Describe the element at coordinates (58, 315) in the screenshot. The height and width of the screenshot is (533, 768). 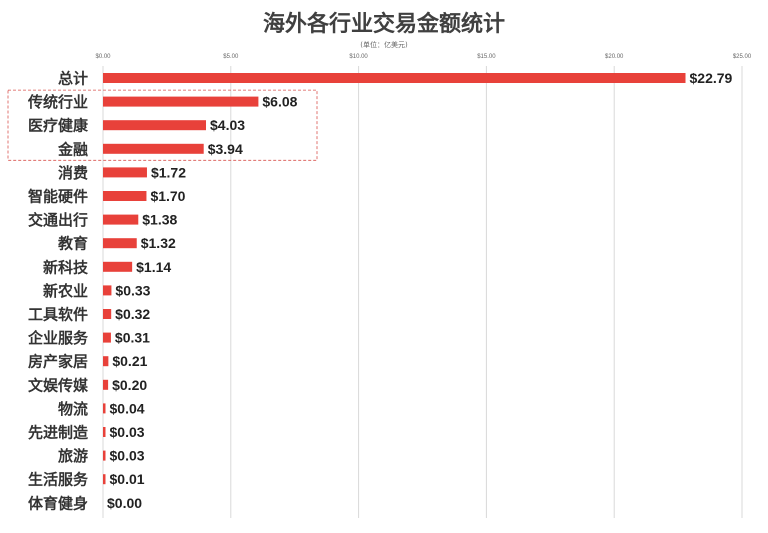
I see `category-label: 工具软件` at that location.